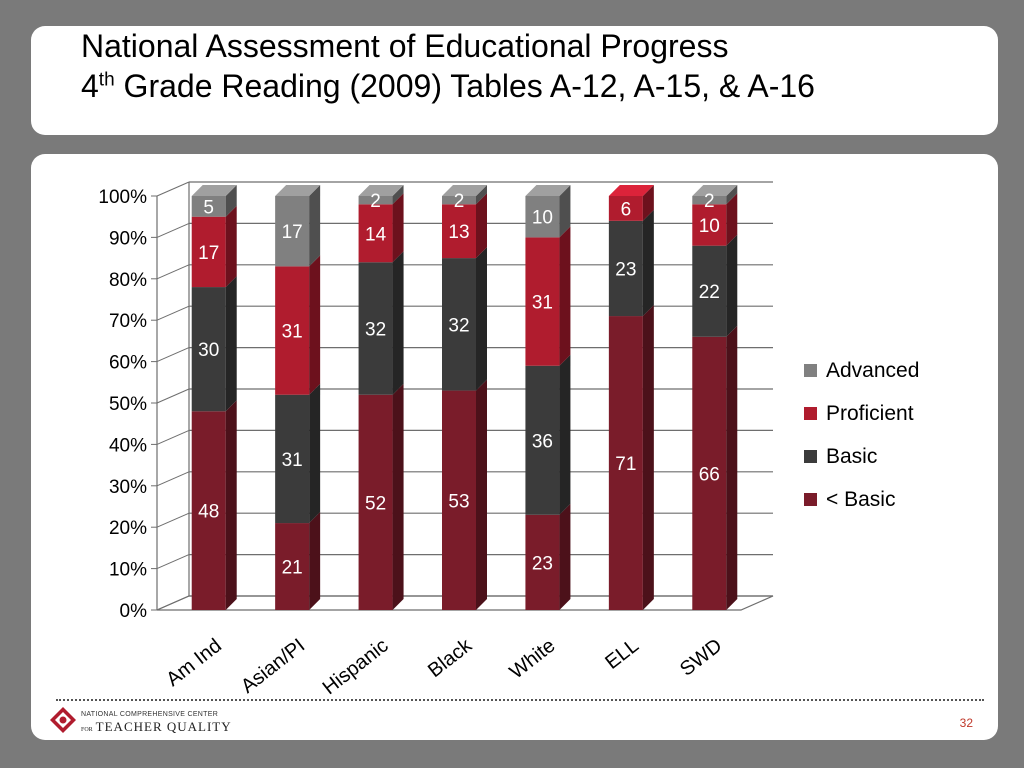 This screenshot has width=1024, height=768. What do you see at coordinates (626, 209) in the screenshot?
I see `data-label: 6` at bounding box center [626, 209].